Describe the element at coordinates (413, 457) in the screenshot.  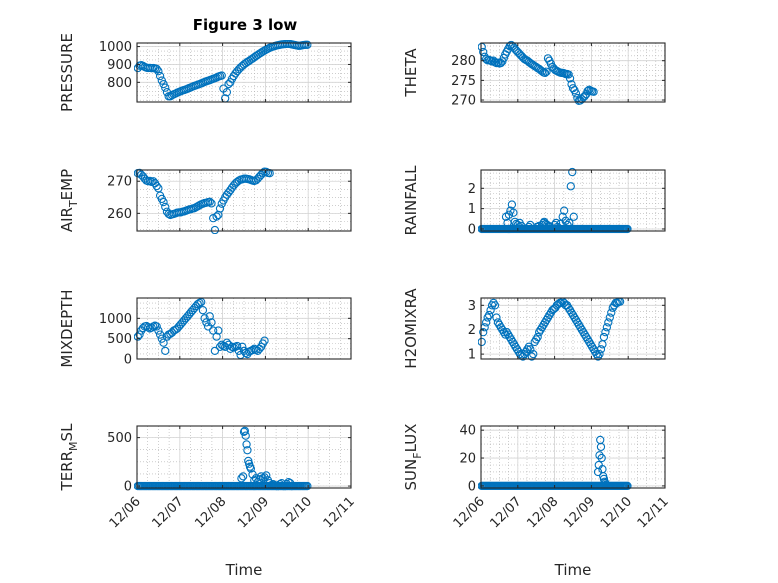
I see `y-axis-label: SUNFLUX` at that location.